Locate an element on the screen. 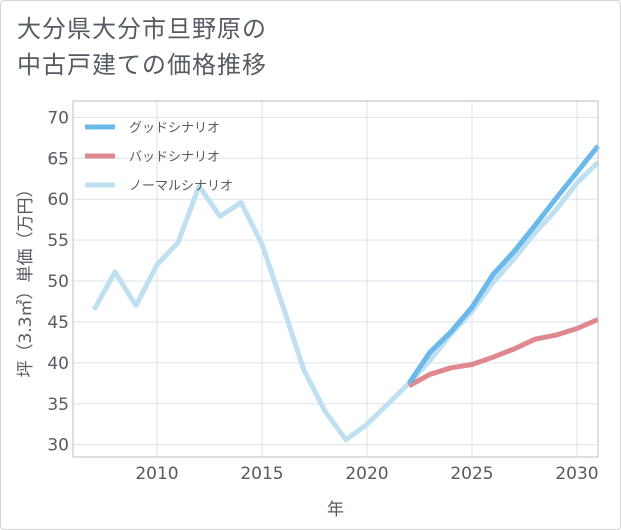 The width and height of the screenshot is (621, 530). y-tick-label: 40 is located at coordinates (58, 364).